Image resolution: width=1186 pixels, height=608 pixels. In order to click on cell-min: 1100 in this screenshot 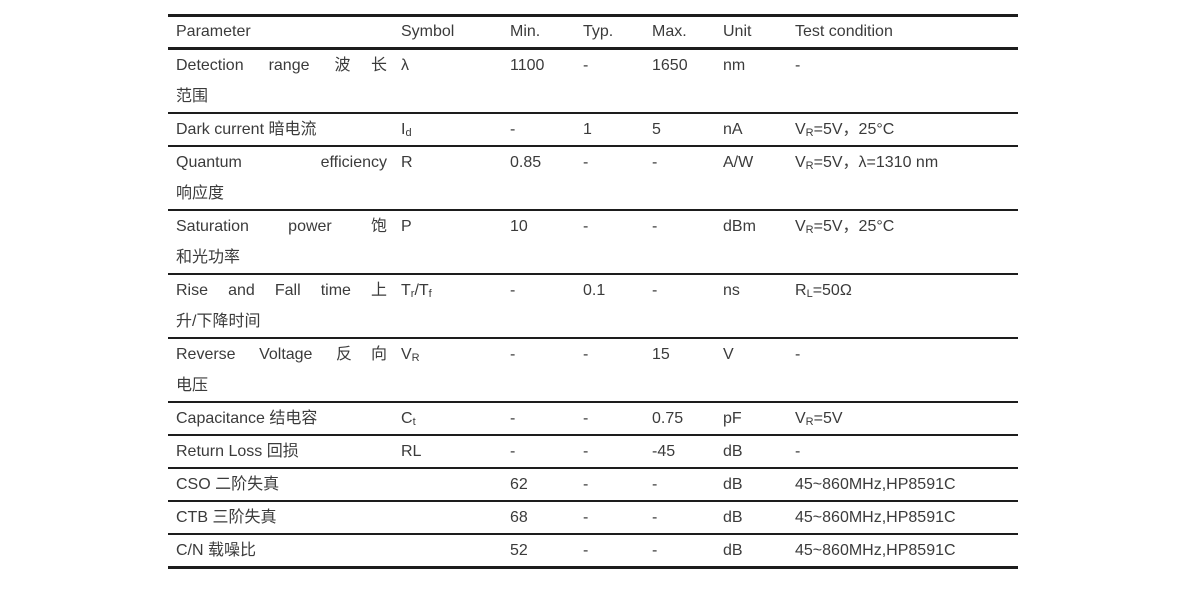, I will do `click(546, 81)`.